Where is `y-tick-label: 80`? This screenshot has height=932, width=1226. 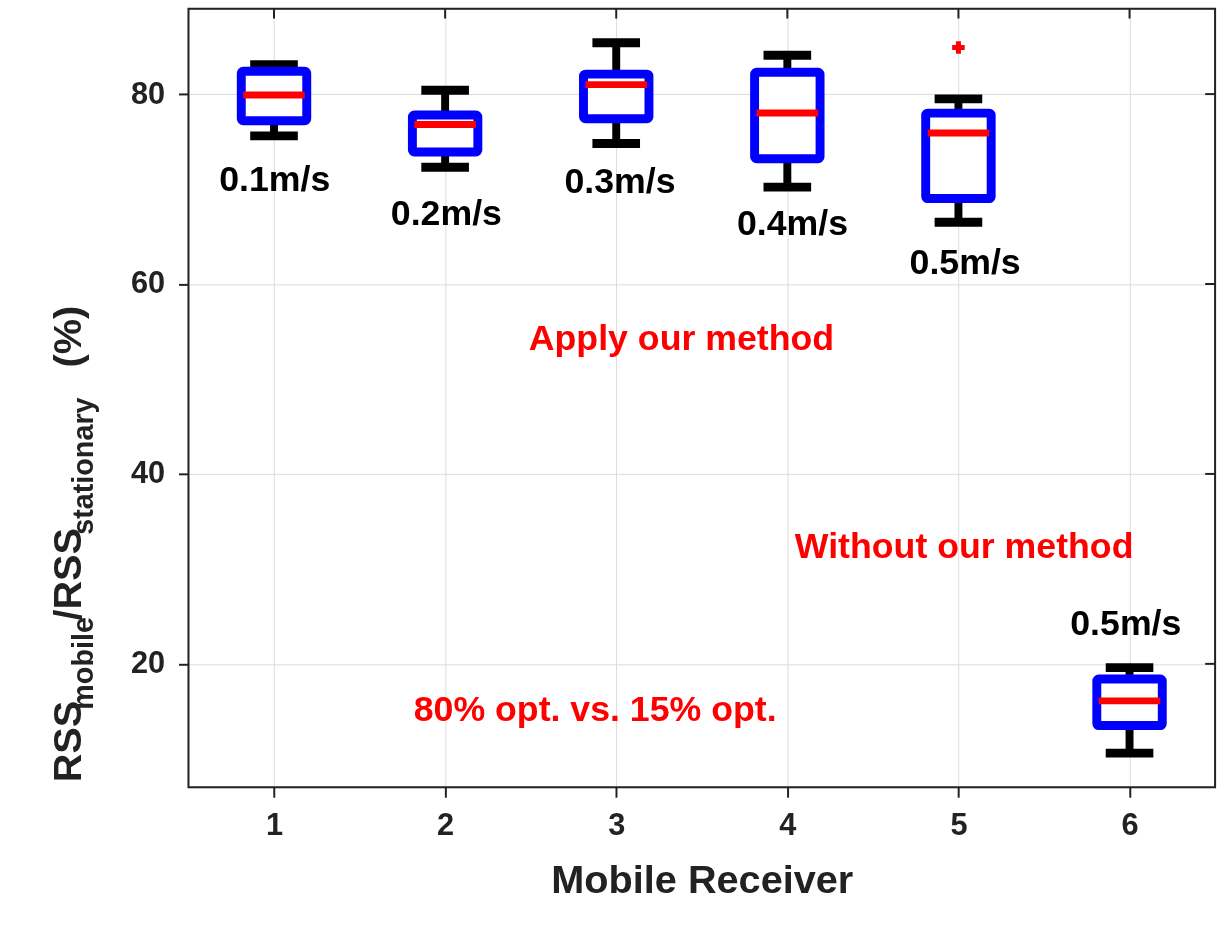 y-tick-label: 80 is located at coordinates (148, 93).